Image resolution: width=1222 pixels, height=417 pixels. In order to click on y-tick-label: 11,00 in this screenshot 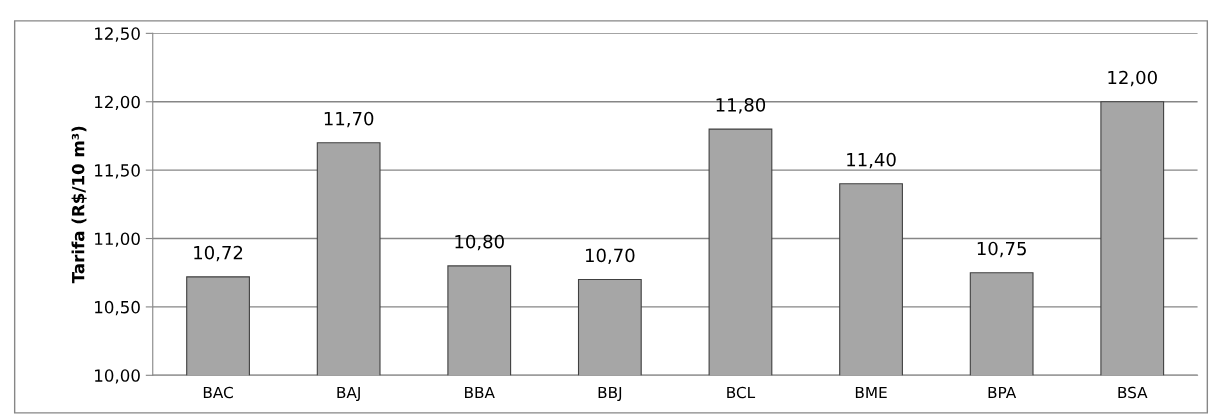, I will do `click(117, 239)`.